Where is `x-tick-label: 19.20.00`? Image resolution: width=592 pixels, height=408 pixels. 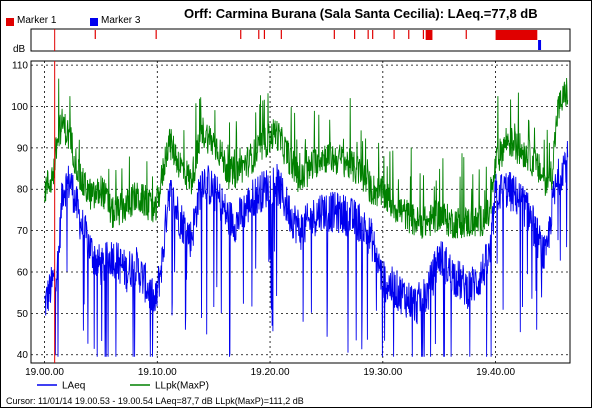
x-tick-label: 19.20.00 is located at coordinates (270, 372).